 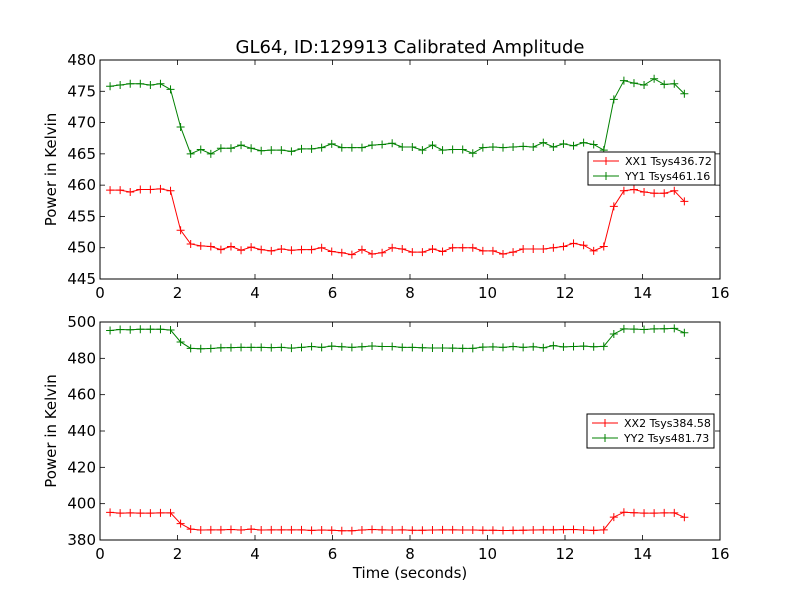 What do you see at coordinates (81, 216) in the screenshot?
I see `y-tick-label: 455` at bounding box center [81, 216].